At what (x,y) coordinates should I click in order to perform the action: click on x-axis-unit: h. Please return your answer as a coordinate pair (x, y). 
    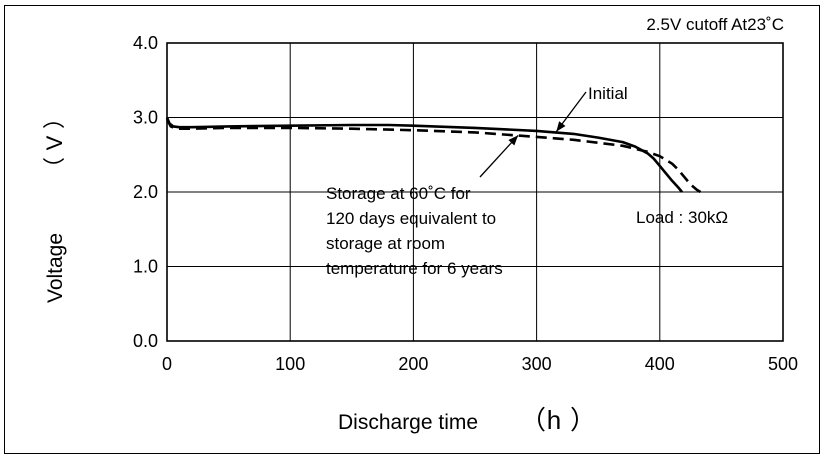
    Looking at the image, I should click on (554, 420).